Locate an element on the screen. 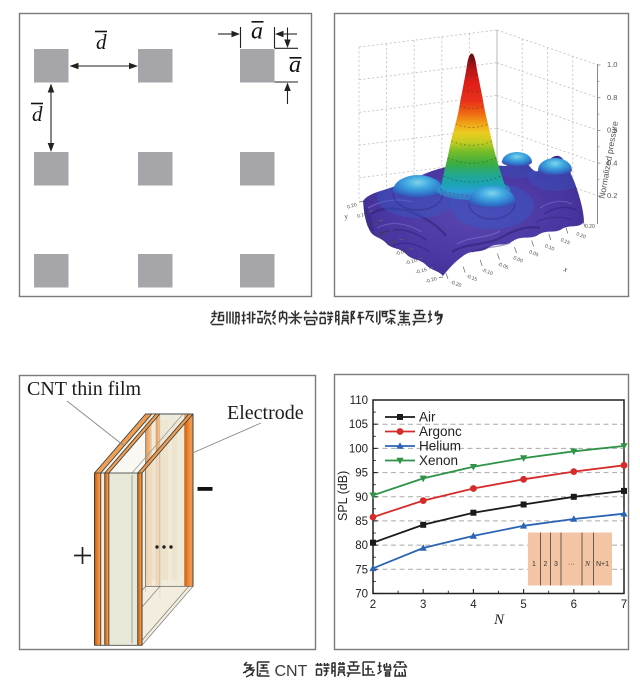  svg-text: Air is located at coordinates (427, 417).